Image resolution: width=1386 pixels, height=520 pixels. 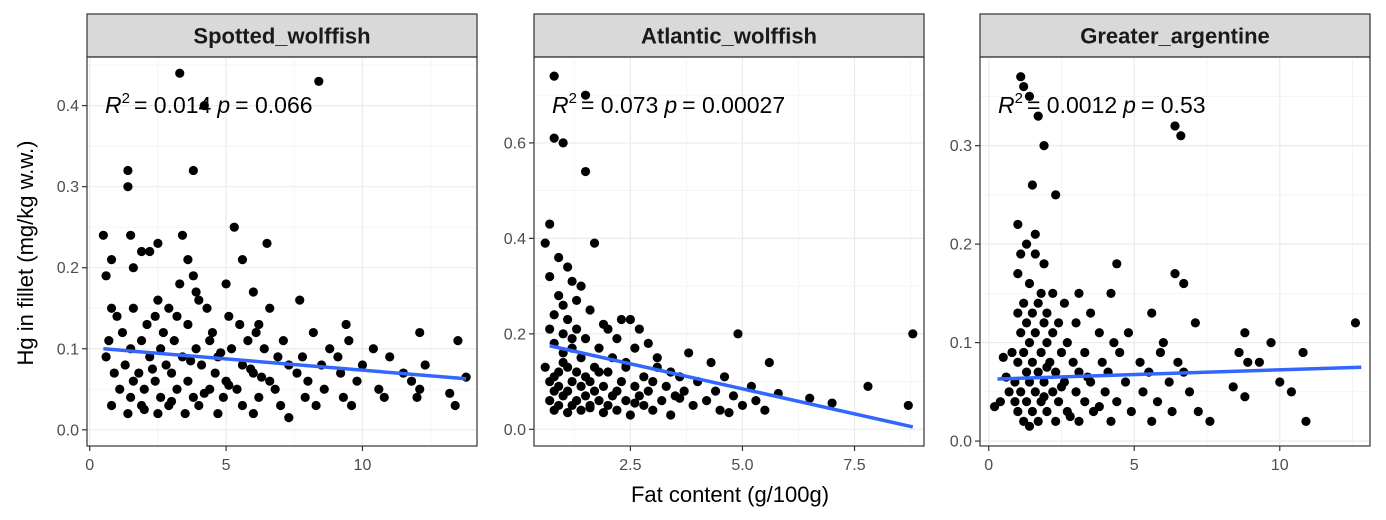 What do you see at coordinates (961, 146) in the screenshot?
I see `y-tick-label: 0.3` at bounding box center [961, 146].